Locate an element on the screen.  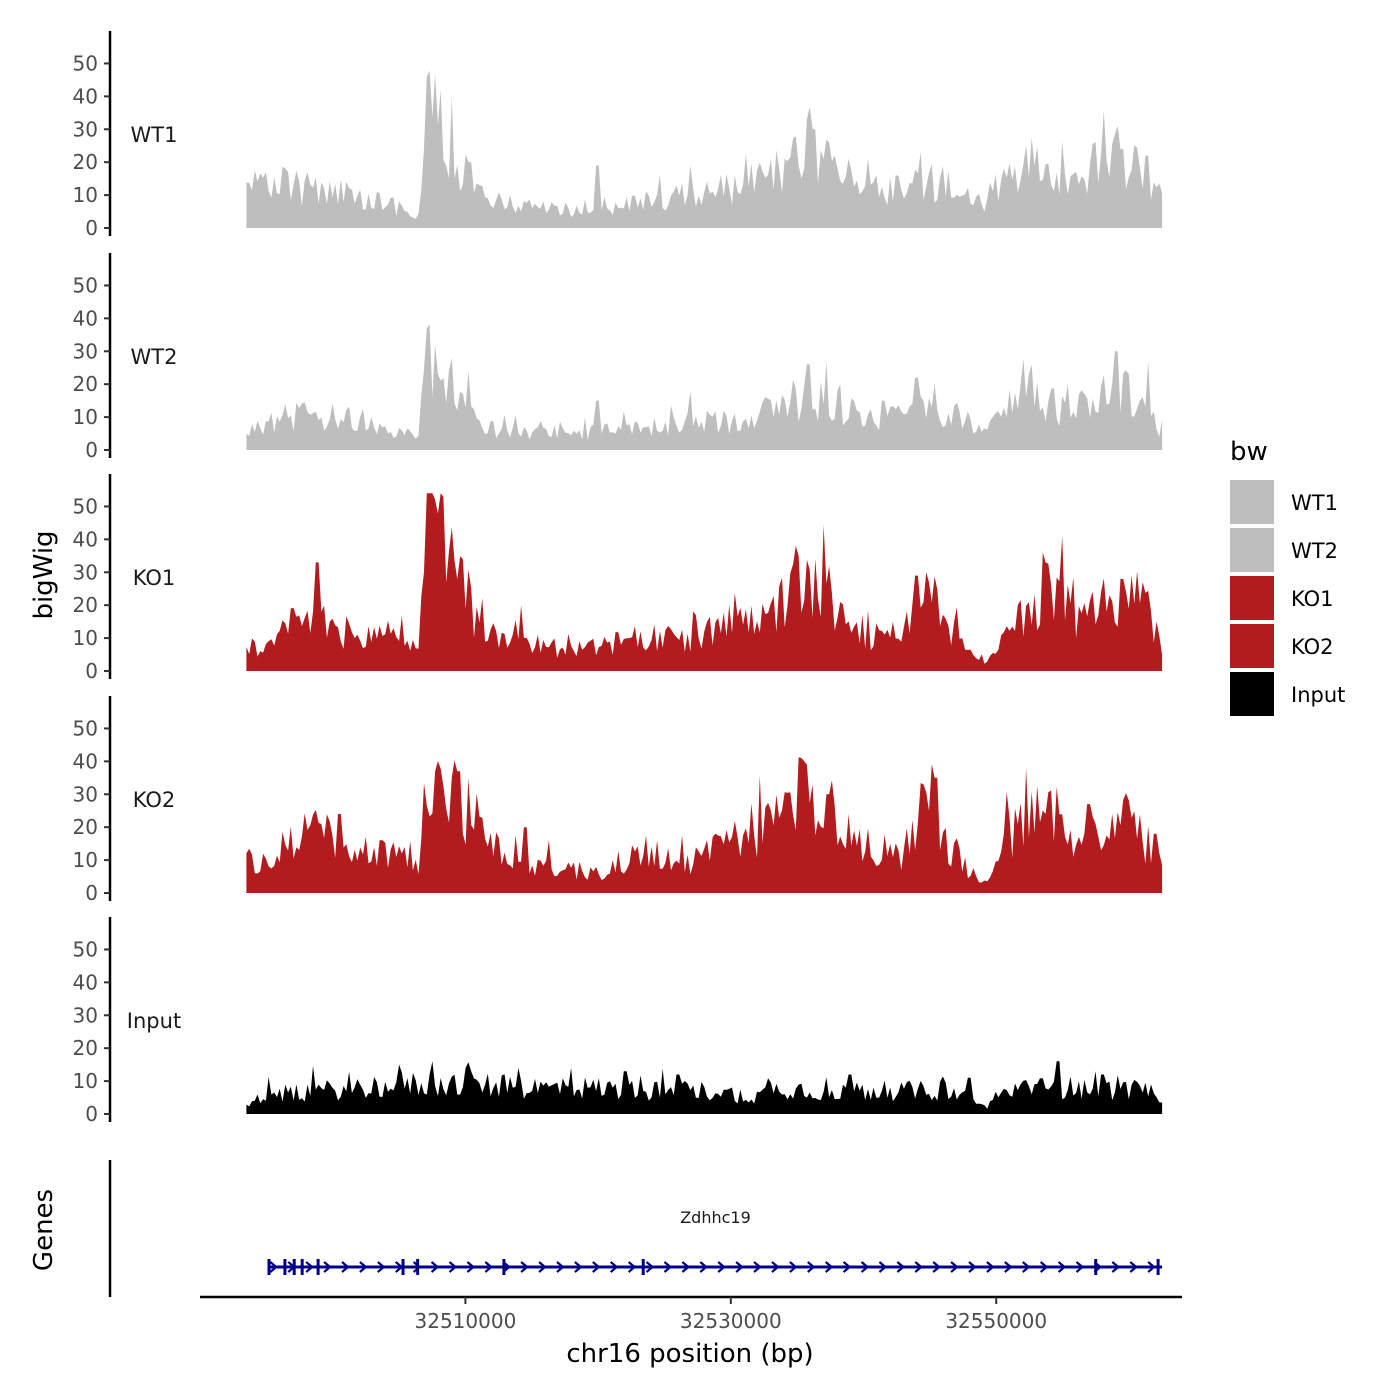
legend-swatch-ko2 is located at coordinates (1252, 646).